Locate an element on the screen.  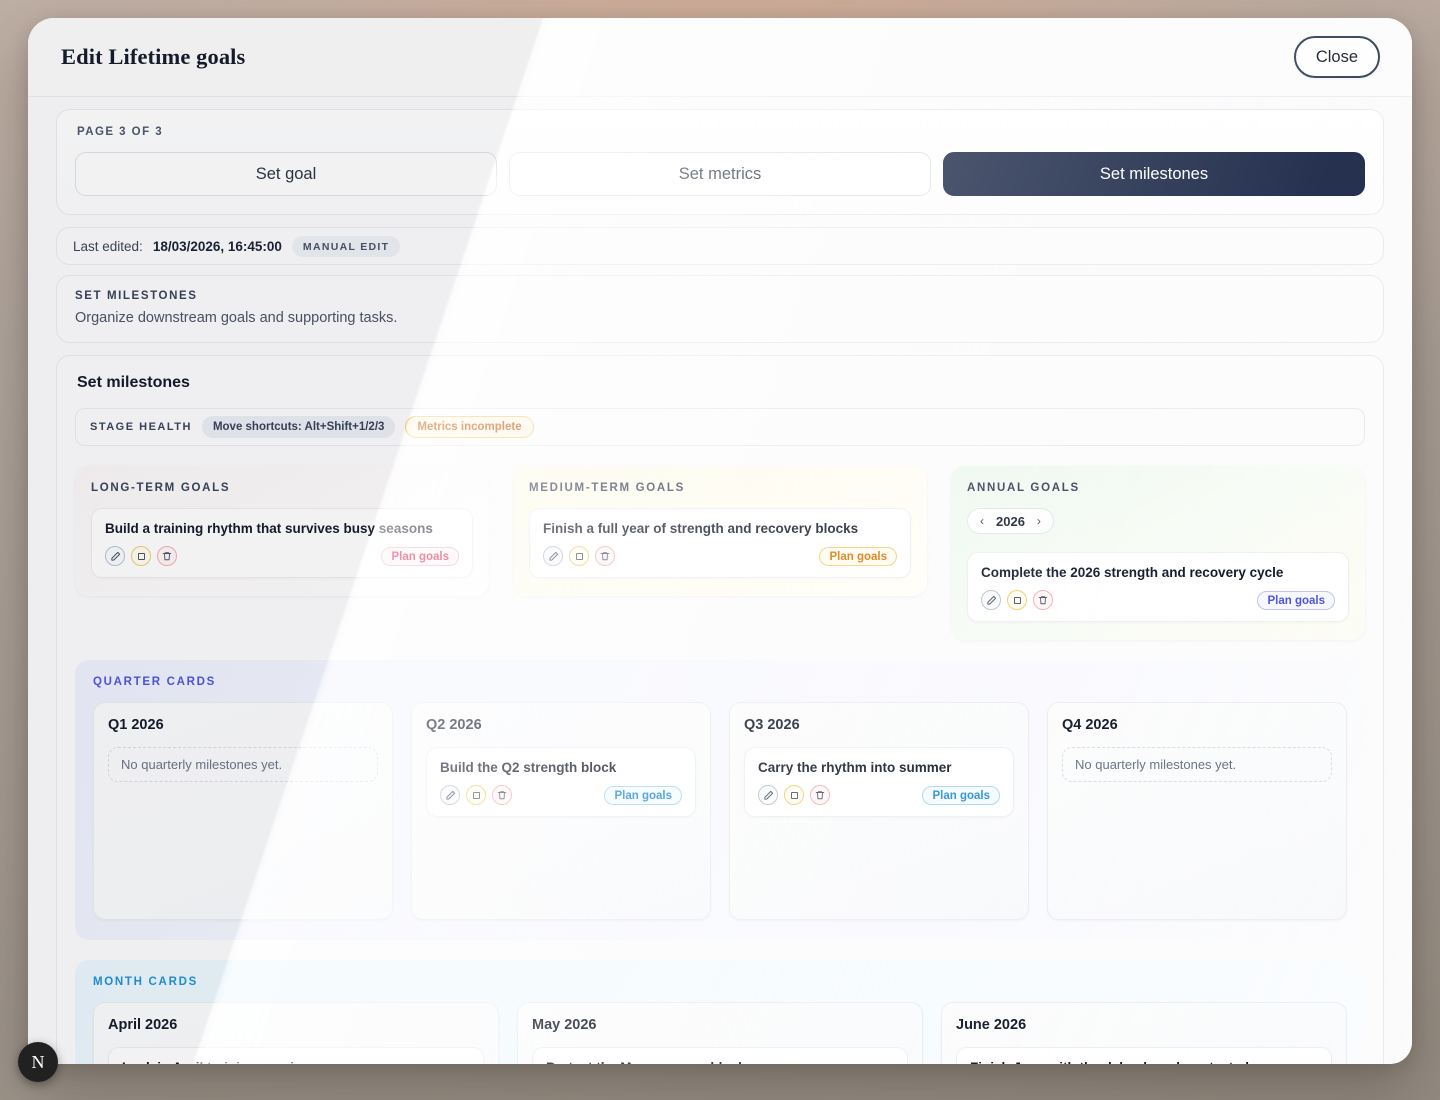
month-cards-kicker: MONTH CARDS is located at coordinates (145, 982).